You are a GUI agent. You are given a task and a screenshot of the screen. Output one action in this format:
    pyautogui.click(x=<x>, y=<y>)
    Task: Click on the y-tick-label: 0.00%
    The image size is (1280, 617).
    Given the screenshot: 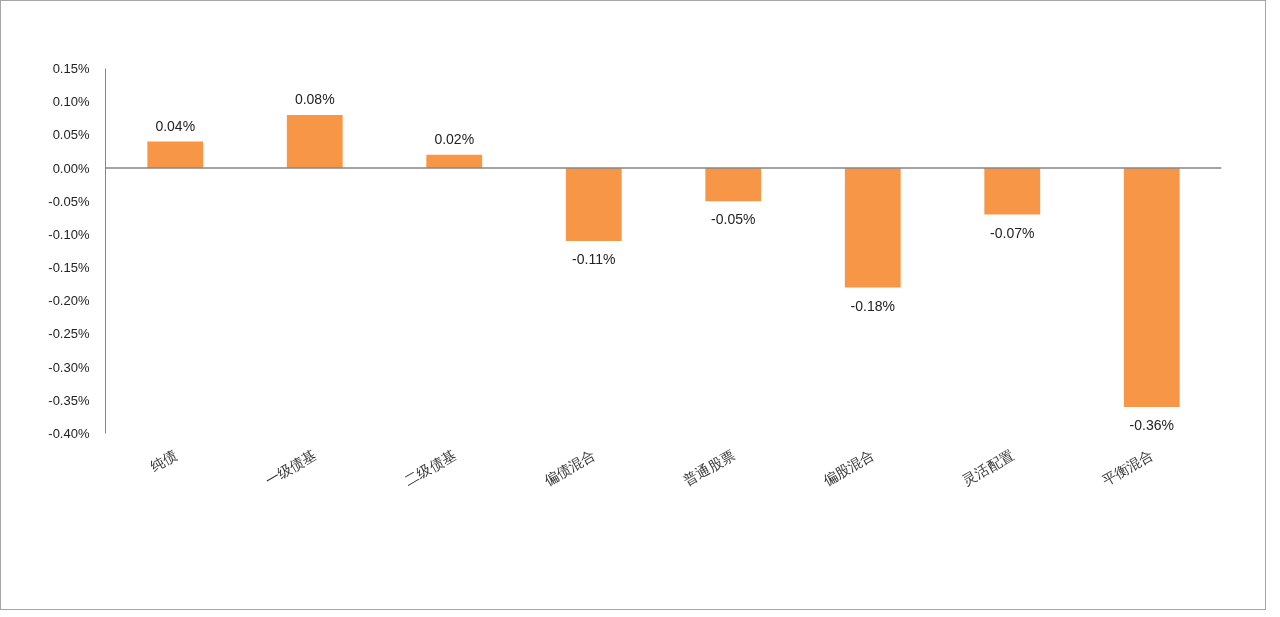 What is the action you would take?
    pyautogui.click(x=71, y=168)
    